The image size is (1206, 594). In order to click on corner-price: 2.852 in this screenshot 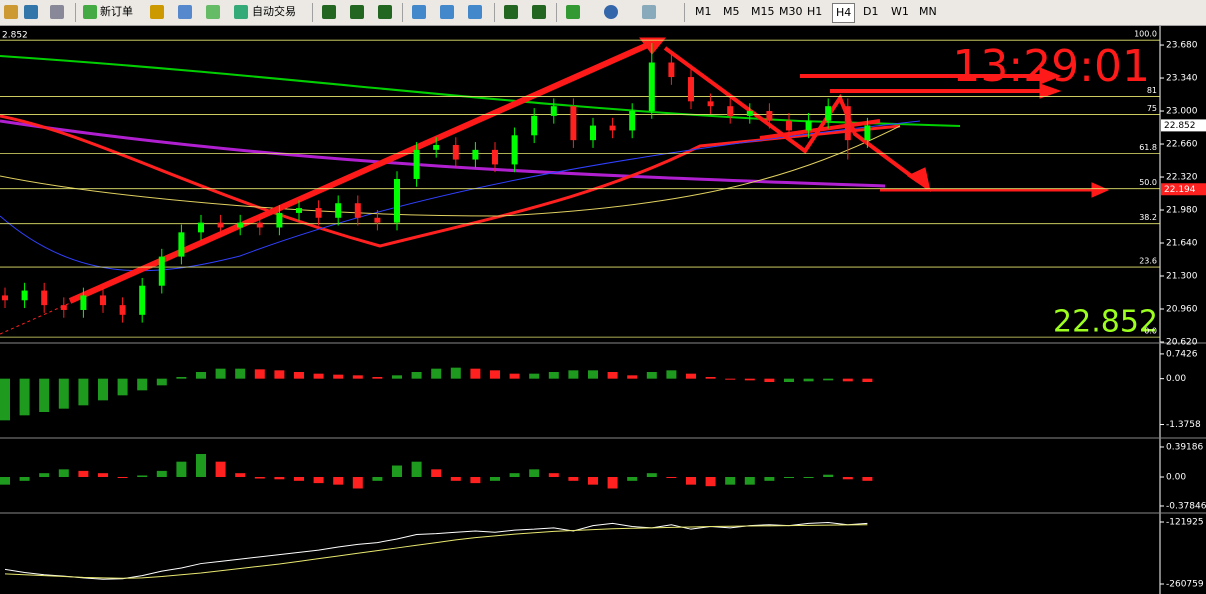, I will do `click(15, 36)`.